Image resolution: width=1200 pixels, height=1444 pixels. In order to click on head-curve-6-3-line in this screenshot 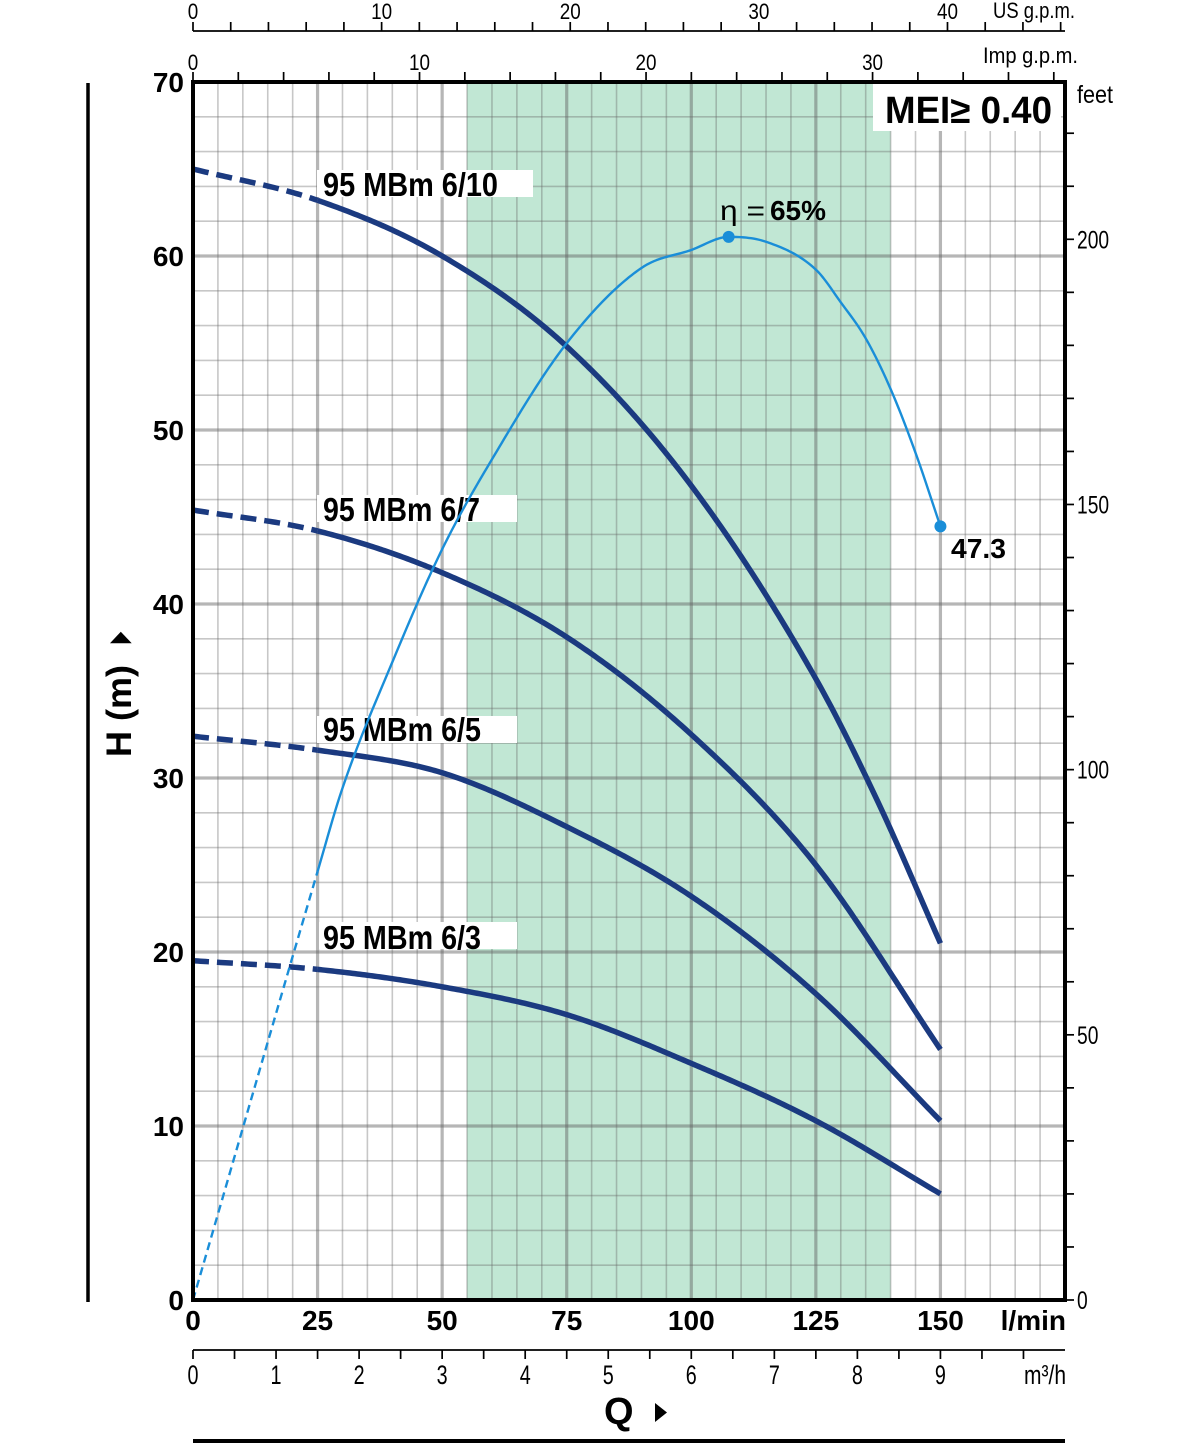, I will do `click(629, 1081)`.